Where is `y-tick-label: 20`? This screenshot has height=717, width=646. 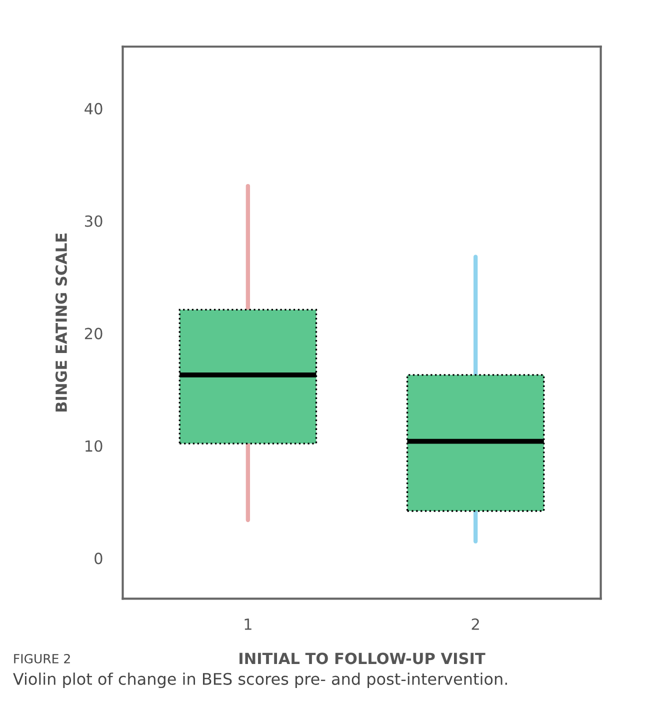 y-tick-label: 20 is located at coordinates (93, 334).